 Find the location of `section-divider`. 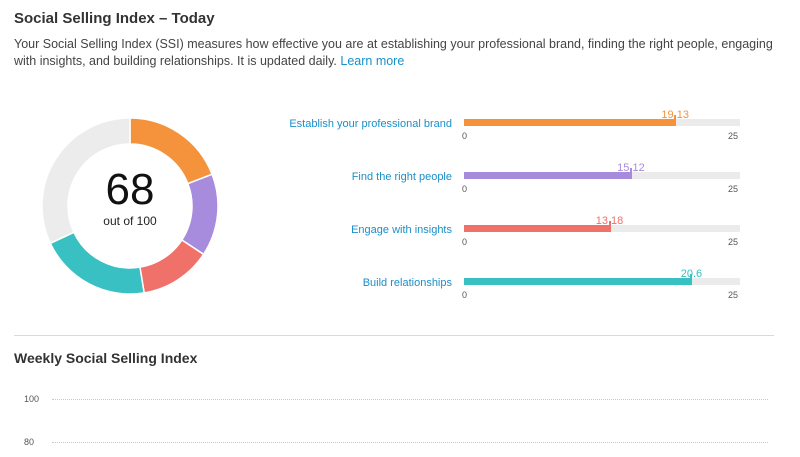

section-divider is located at coordinates (394, 335).